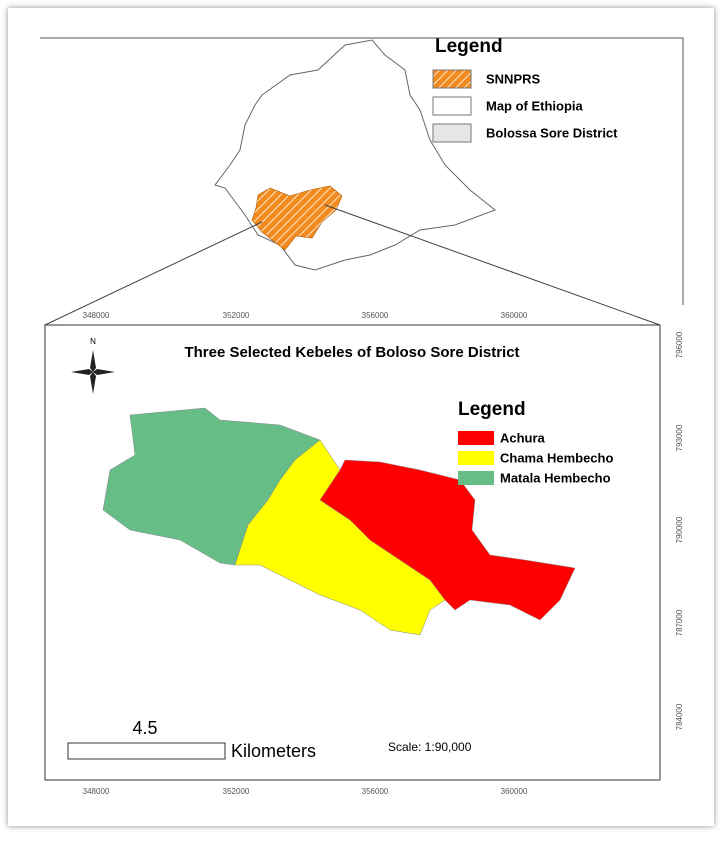  Describe the element at coordinates (430, 747) in the screenshot. I see `scale-ratio: Scale: 1:90,000` at that location.